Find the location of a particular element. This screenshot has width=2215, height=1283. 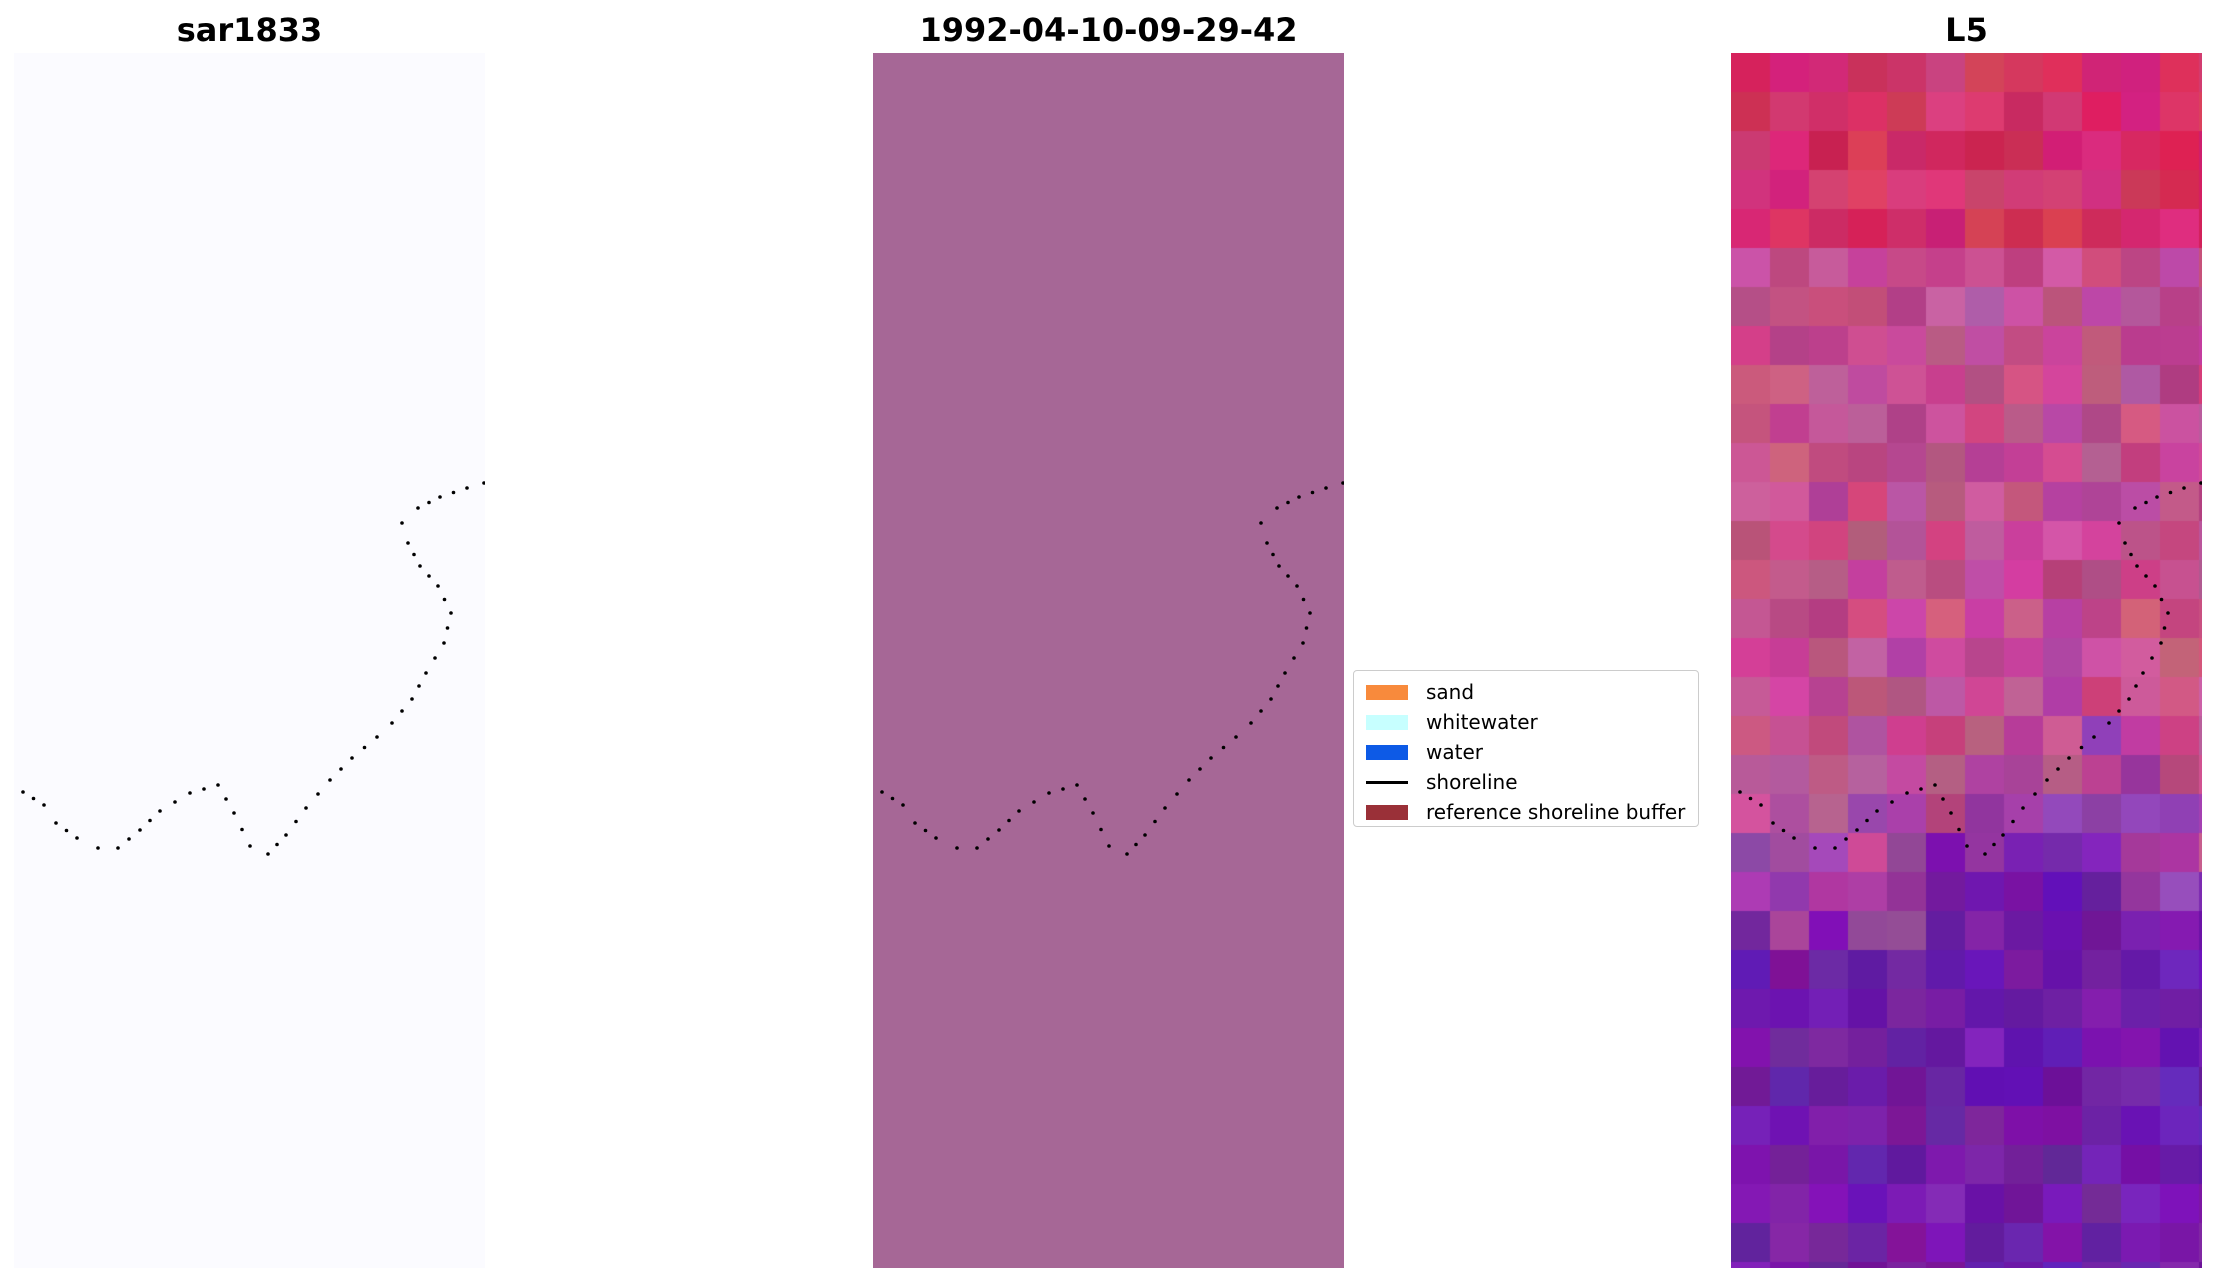

legend-item-water: water is located at coordinates (1526, 752).